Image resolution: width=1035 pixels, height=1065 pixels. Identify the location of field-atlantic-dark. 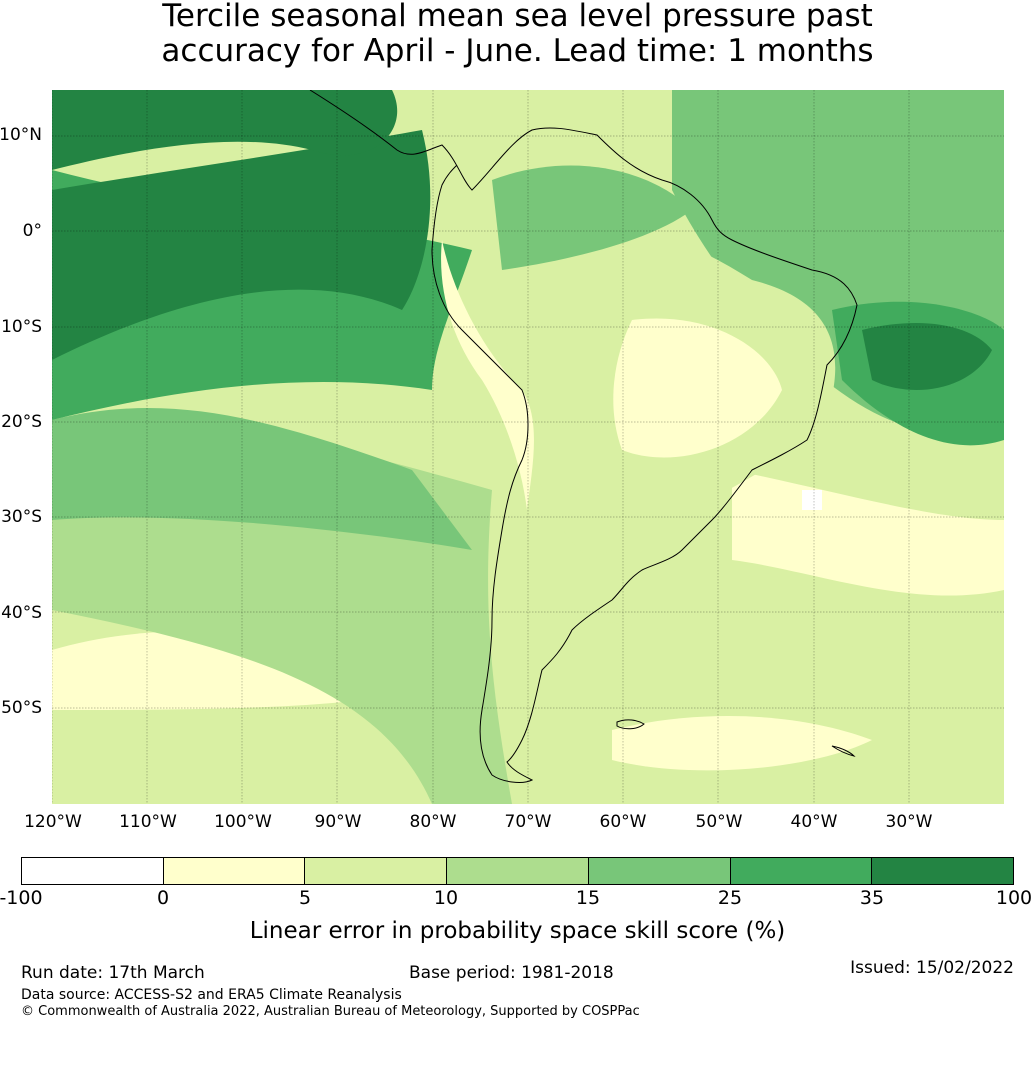
(927, 356).